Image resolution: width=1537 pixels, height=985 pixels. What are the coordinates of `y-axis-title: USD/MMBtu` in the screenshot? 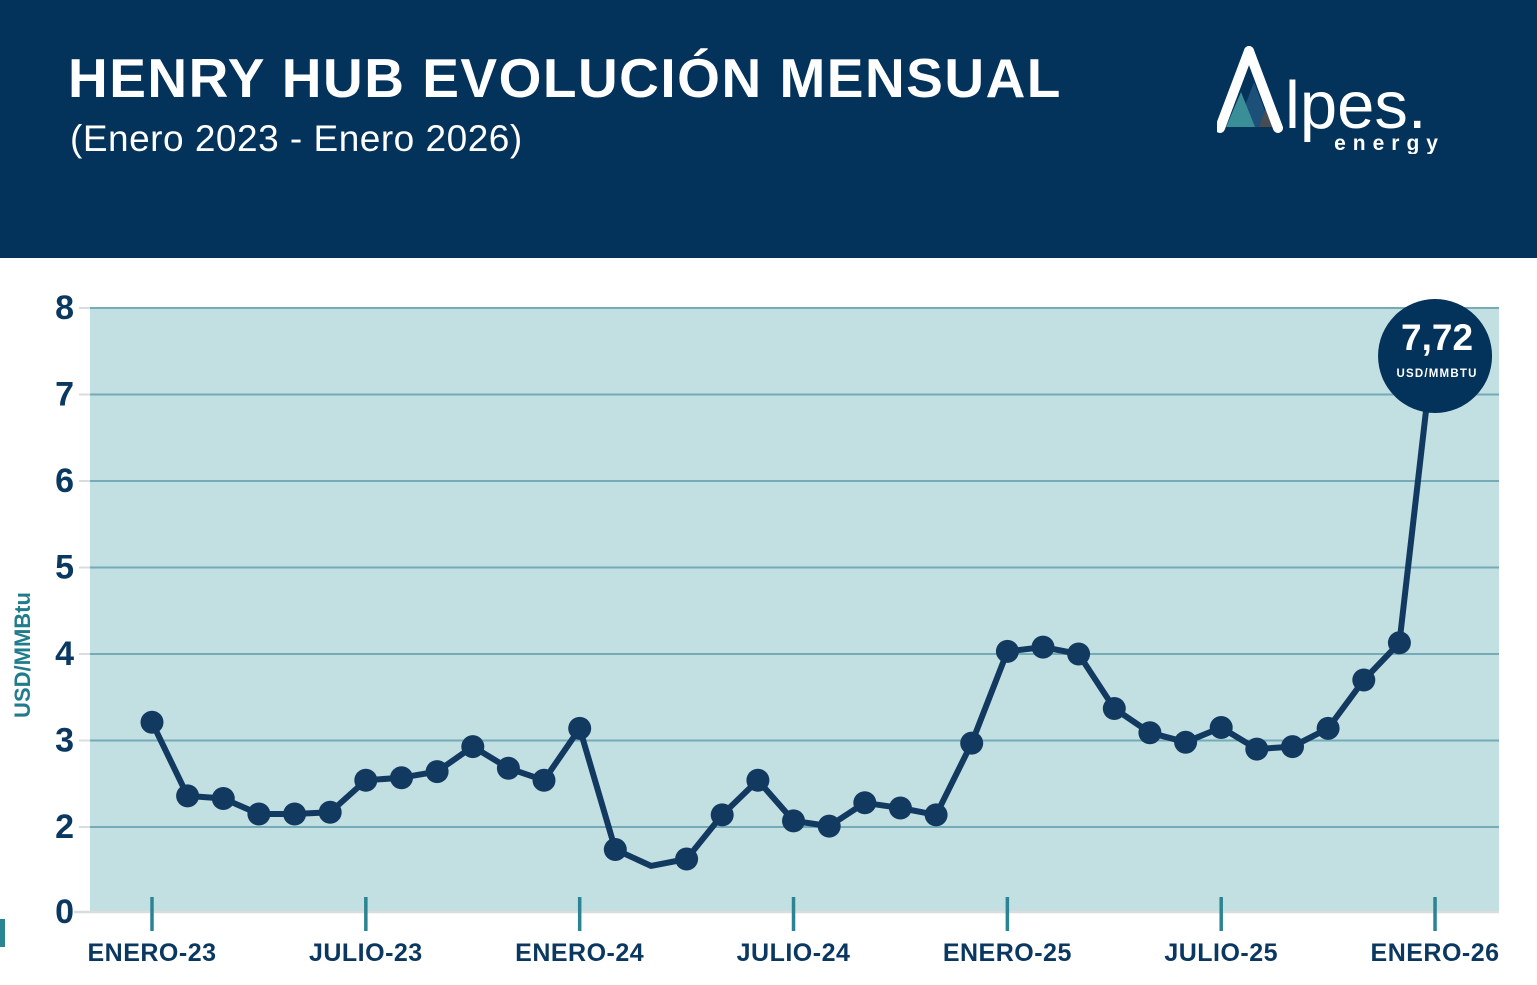 It's located at (22, 655).